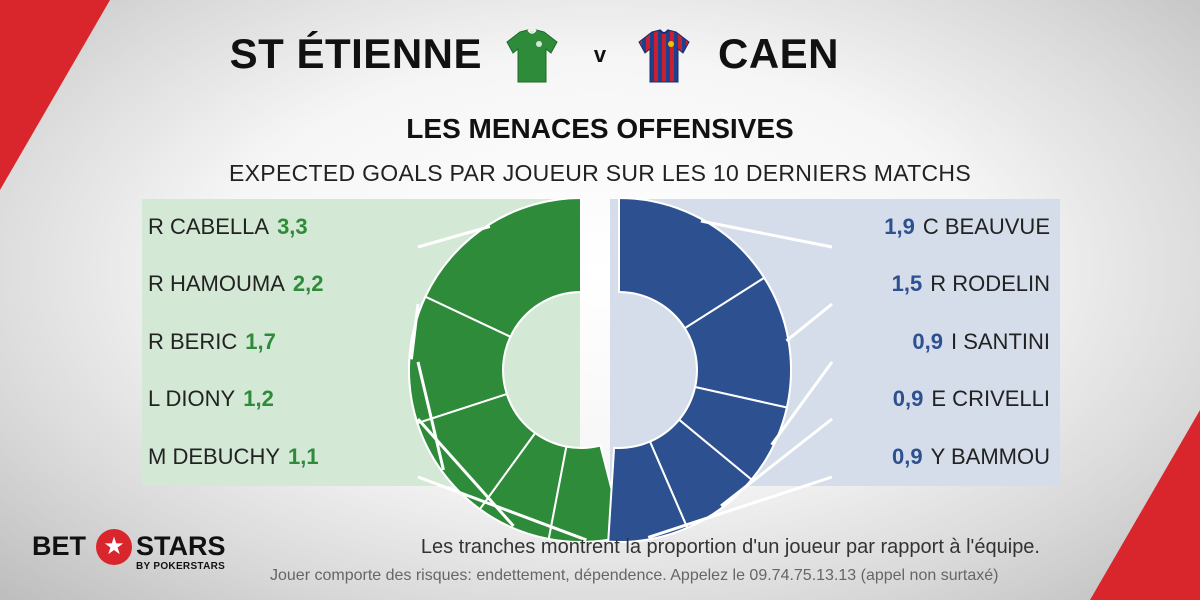  Describe the element at coordinates (303, 456) in the screenshot. I see `player-xg-value: 1,1` at that location.